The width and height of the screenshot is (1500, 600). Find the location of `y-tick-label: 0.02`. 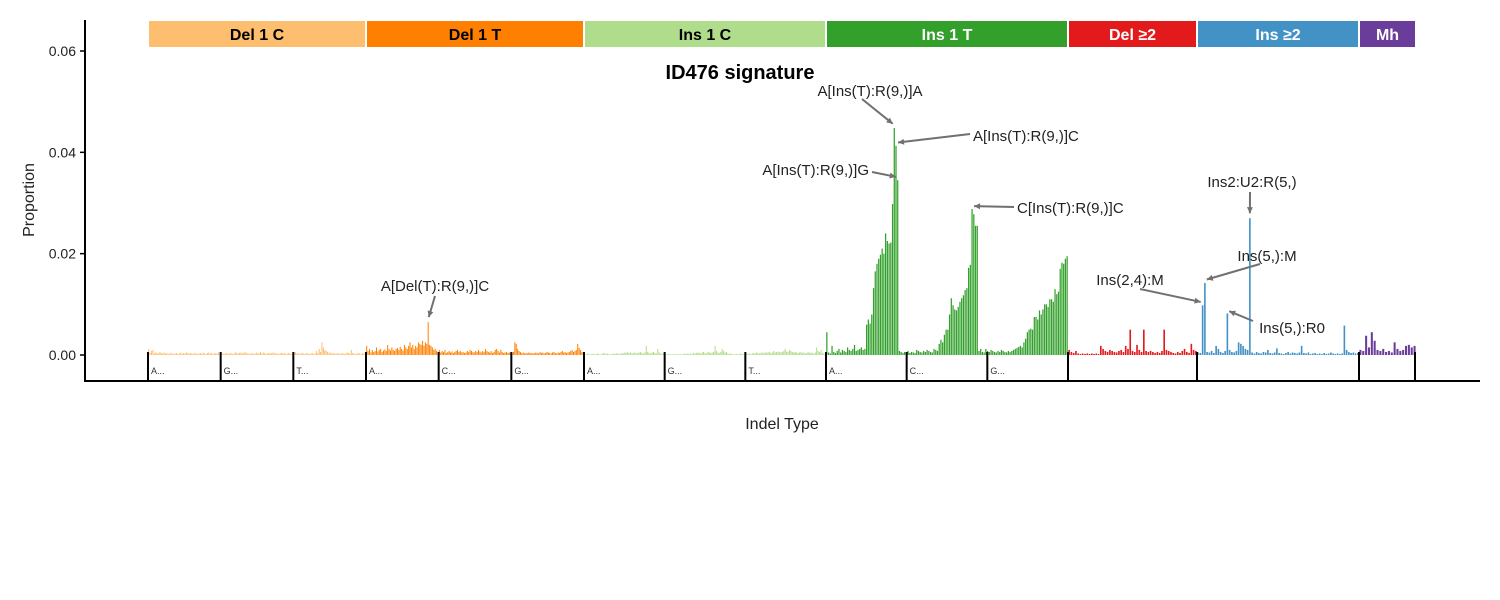

y-tick-label: 0.02 is located at coordinates (62, 254).